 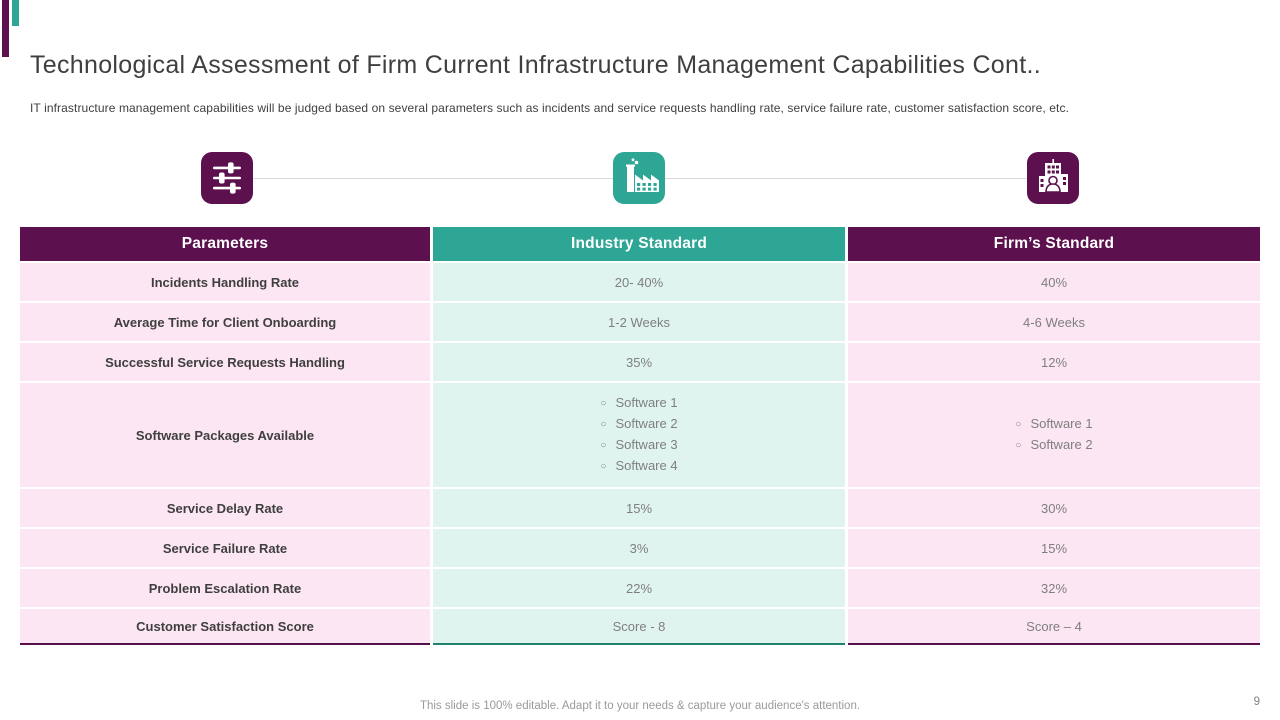 I want to click on factory-icon, so click(x=639, y=178).